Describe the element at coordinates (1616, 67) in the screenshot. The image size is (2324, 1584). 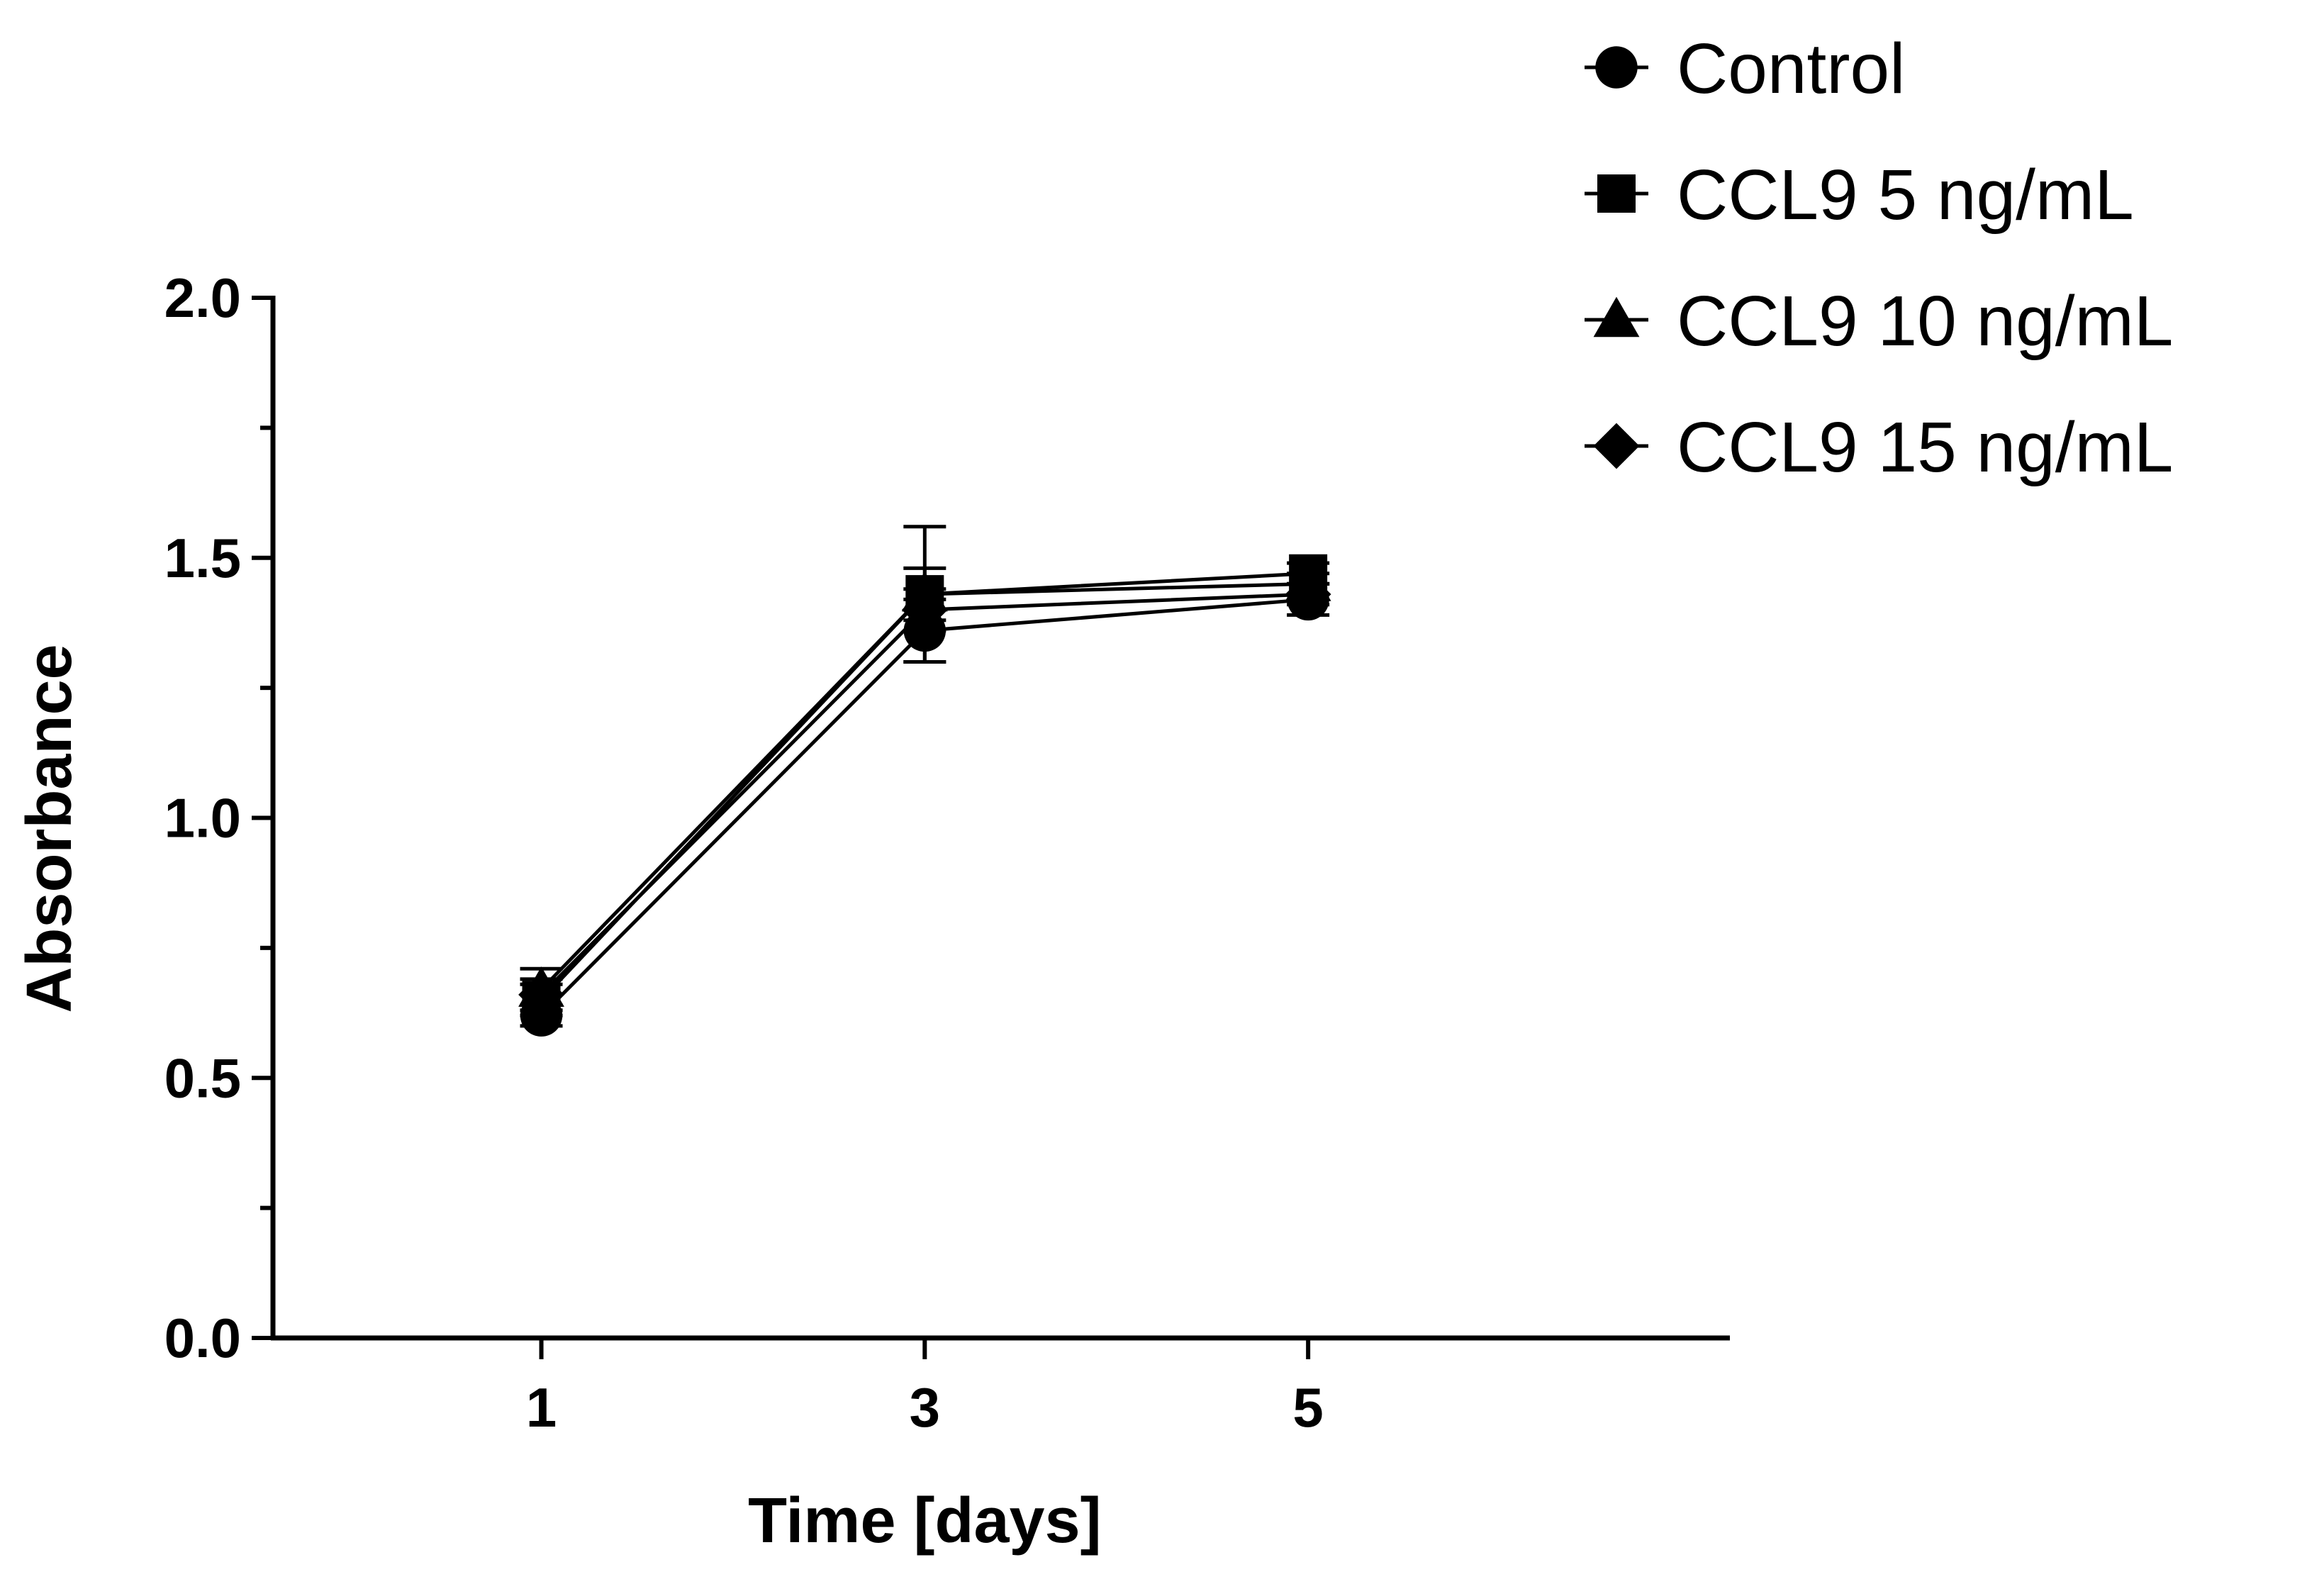
I see `legend-marker-circle` at that location.